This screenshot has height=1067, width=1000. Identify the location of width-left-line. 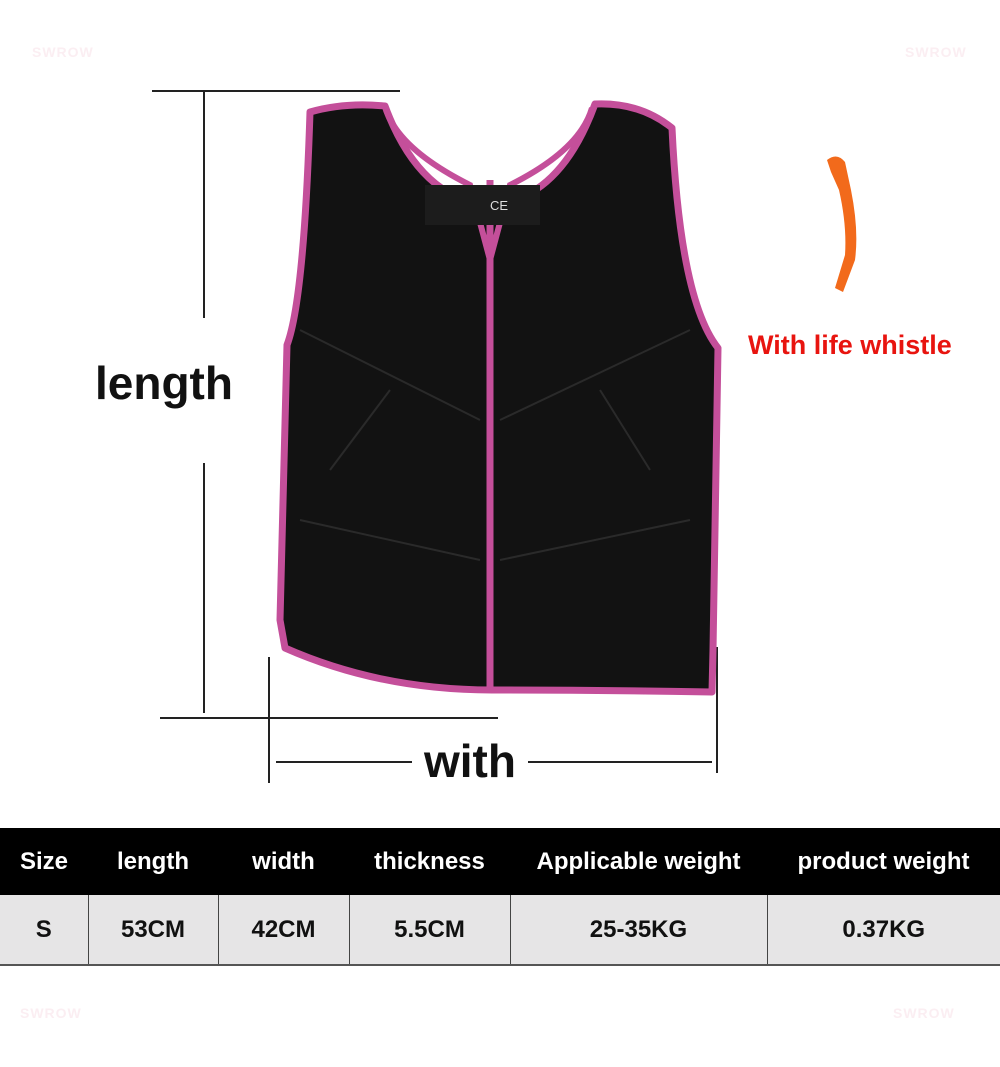
(269, 720).